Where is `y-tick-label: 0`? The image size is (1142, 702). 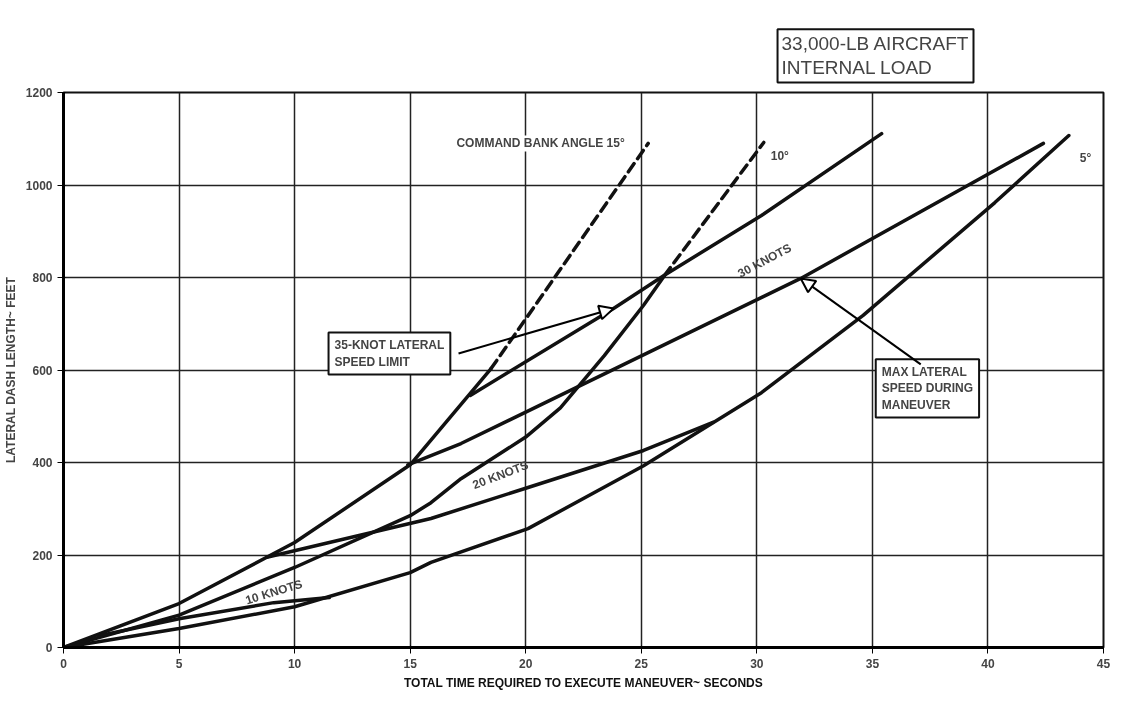
y-tick-label: 0 is located at coordinates (49, 648).